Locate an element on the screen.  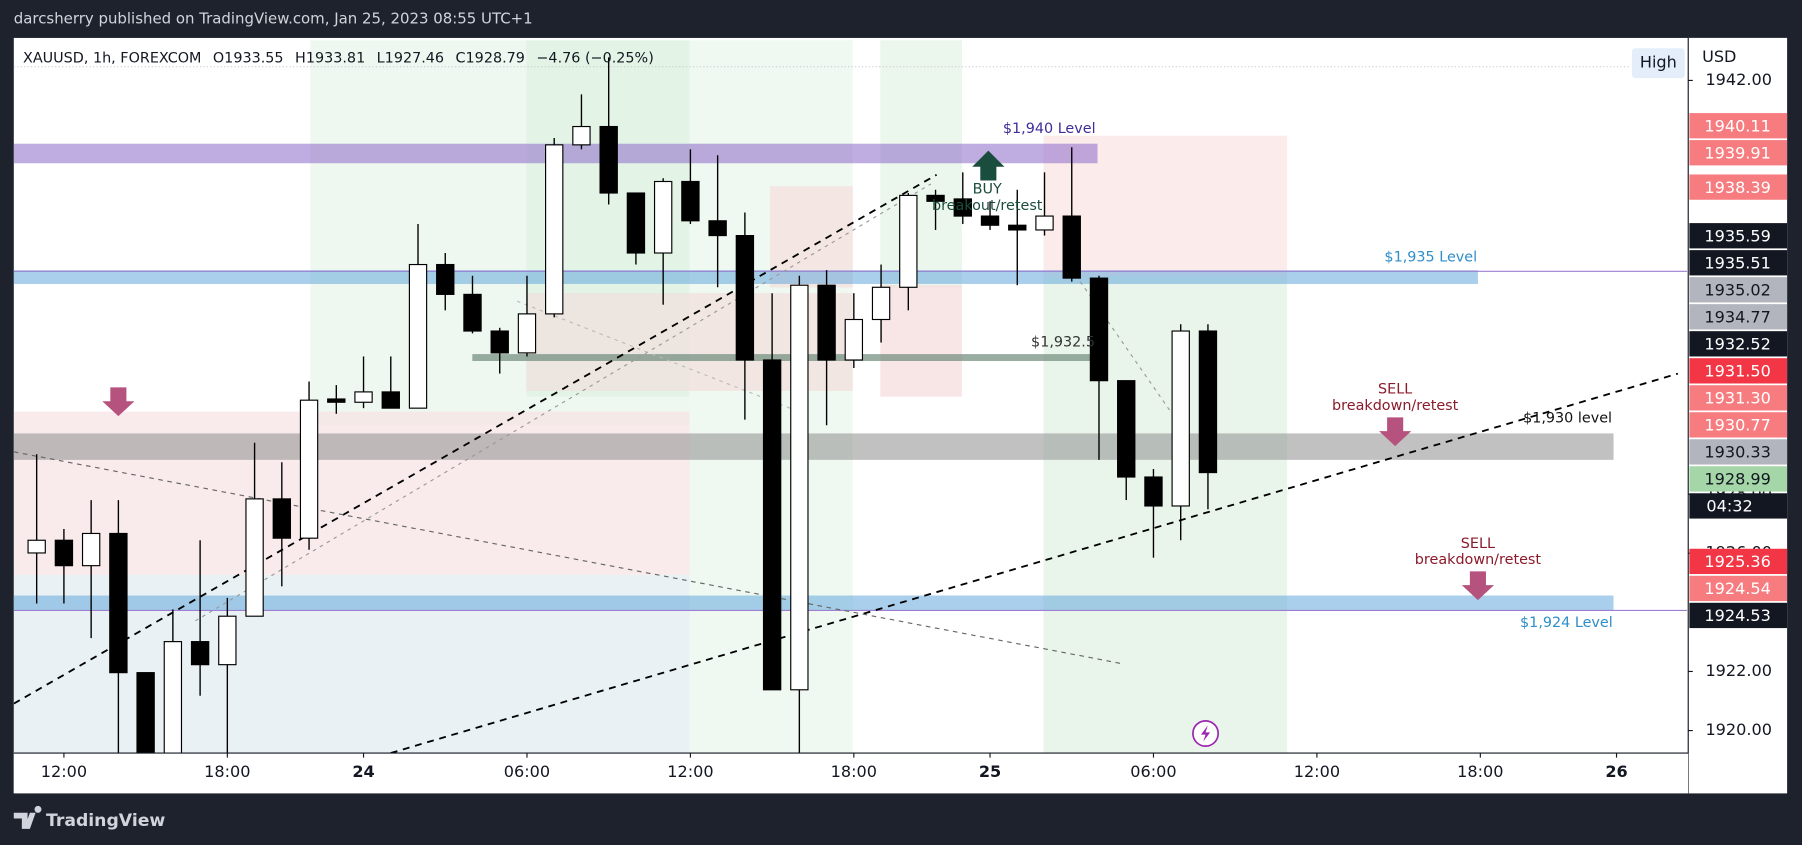
y-tick-label: 1922.00 is located at coordinates (1738, 670).